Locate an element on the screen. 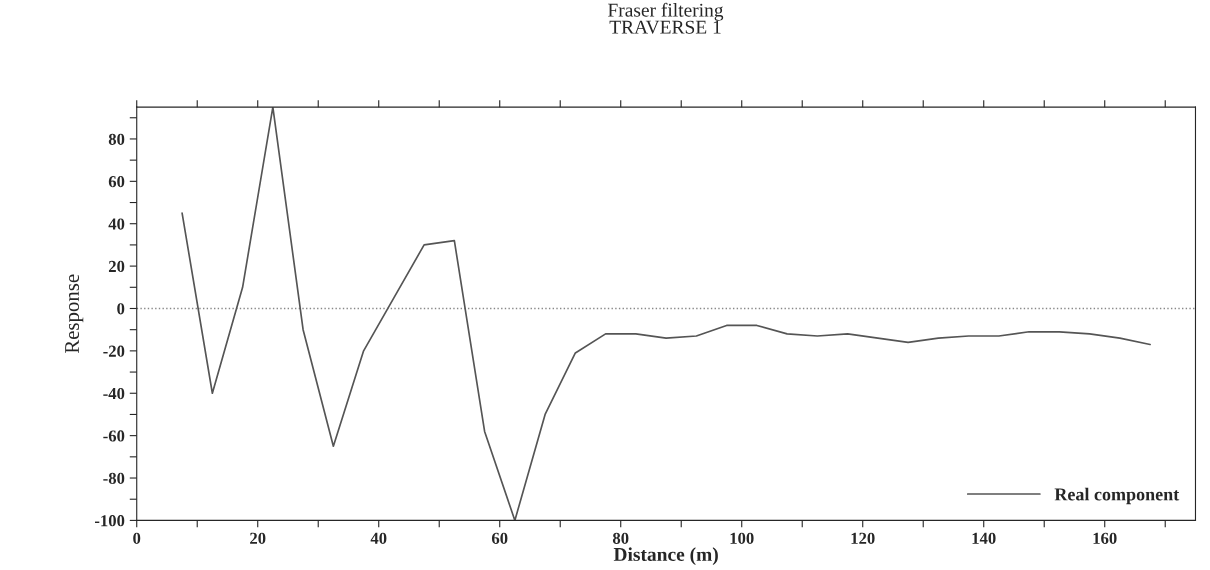 The image size is (1210, 570). x-tick-label: 20 is located at coordinates (258, 538).